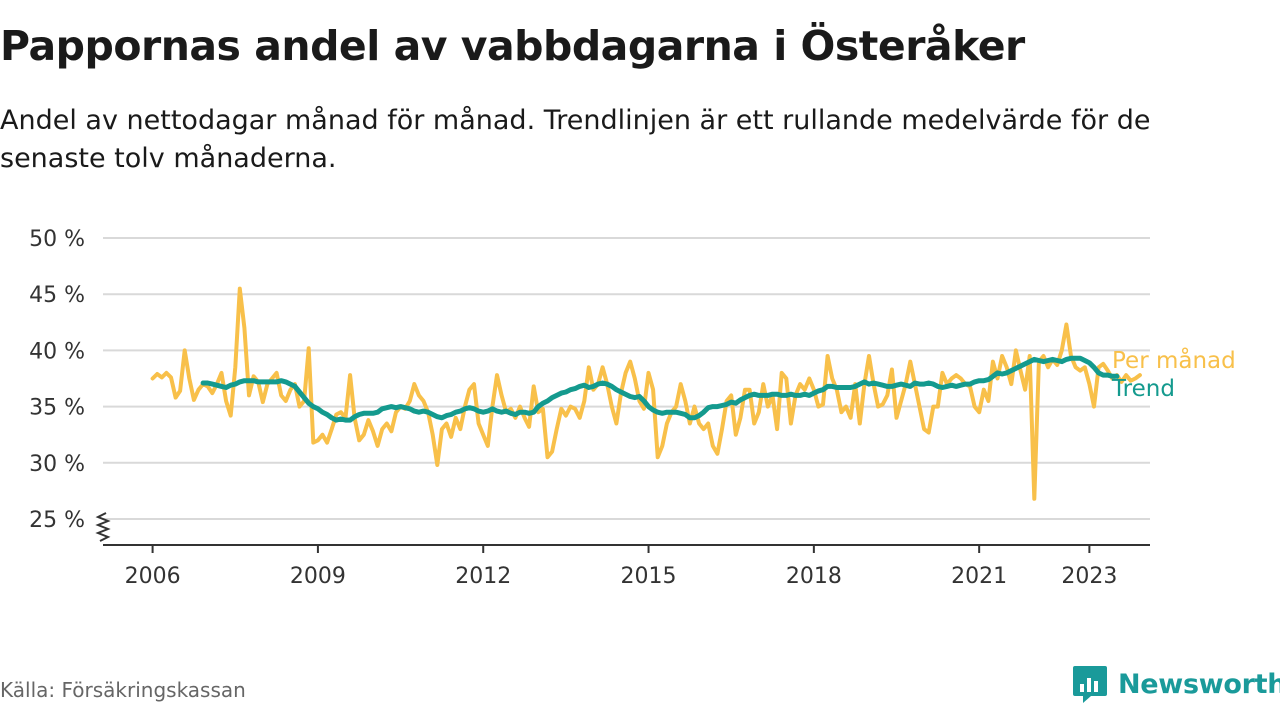 This screenshot has height=720, width=1280. Describe the element at coordinates (1199, 684) in the screenshot. I see `brand-name: Newsworthy` at that location.